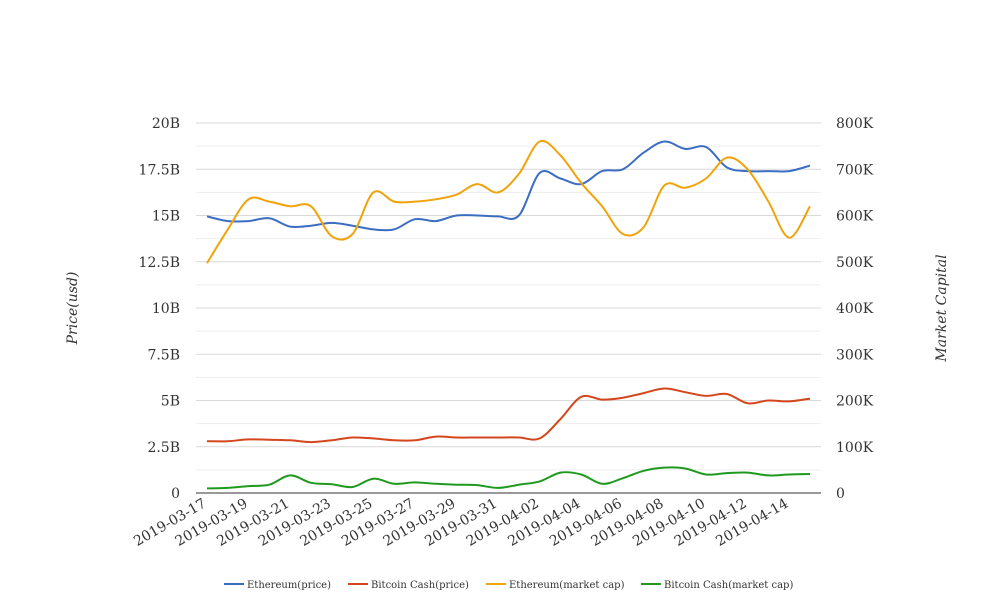  What do you see at coordinates (289, 585) in the screenshot?
I see `legend-label: Ethereum(price)` at bounding box center [289, 585].